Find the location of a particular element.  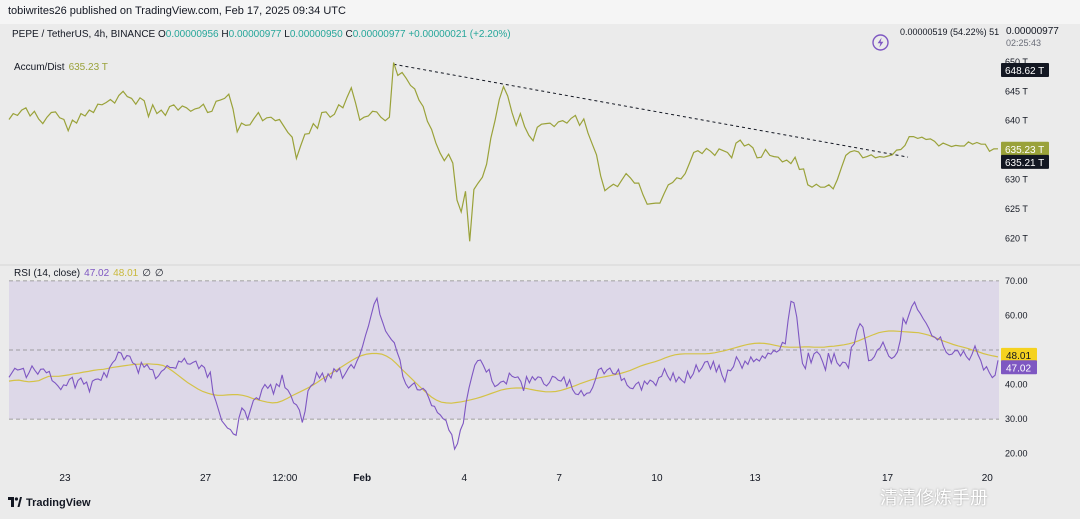

last-price: 0.00000977 is located at coordinates (1032, 31).